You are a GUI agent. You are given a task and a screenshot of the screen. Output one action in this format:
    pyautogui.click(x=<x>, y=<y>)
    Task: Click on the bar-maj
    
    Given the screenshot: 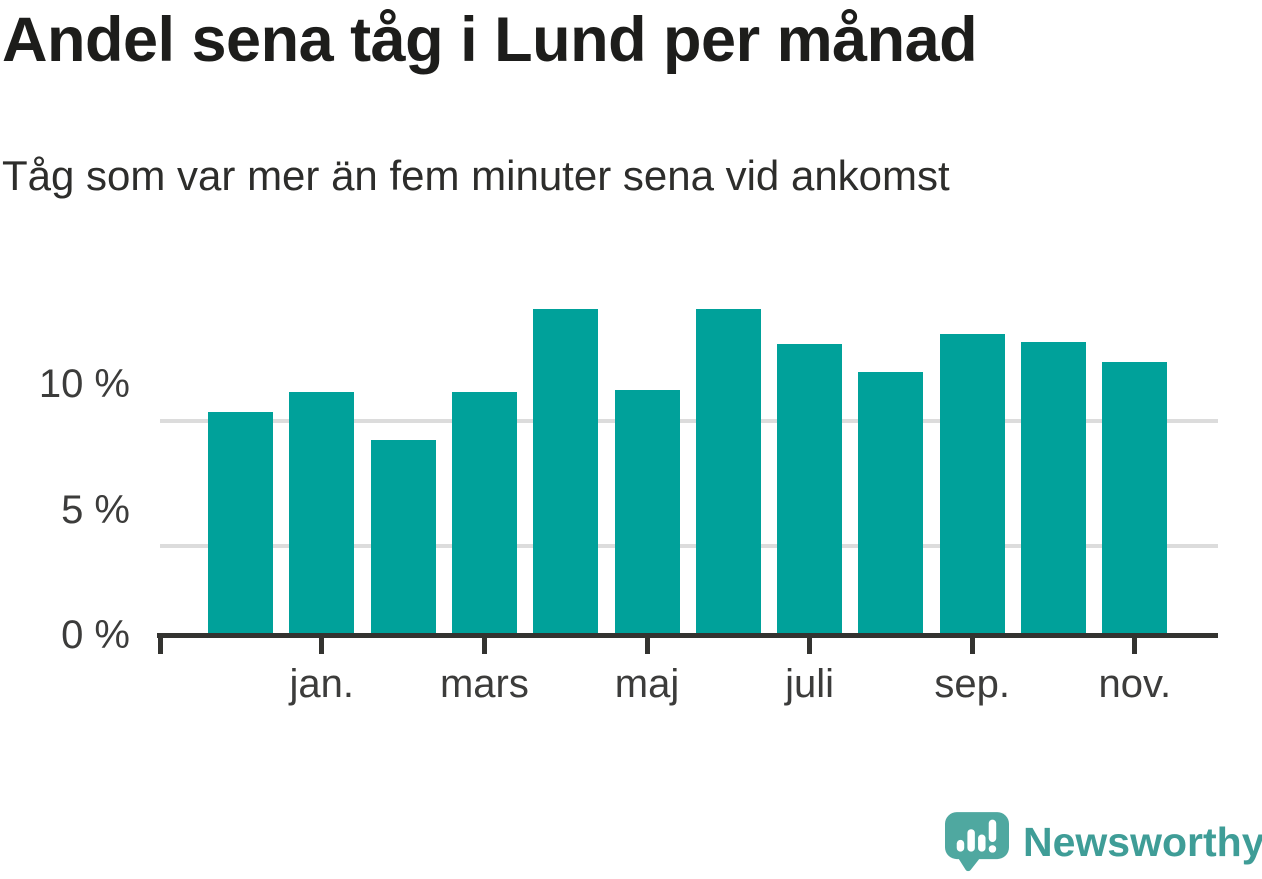 What is the action you would take?
    pyautogui.click(x=647, y=511)
    